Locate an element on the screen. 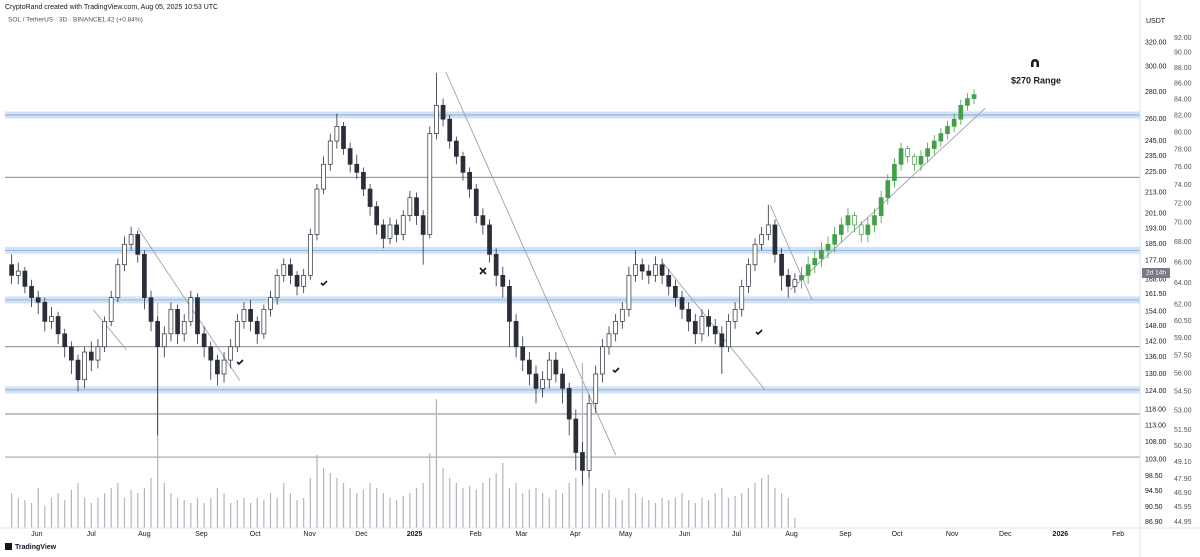 Image resolution: width=1200 pixels, height=557 pixels. x-tick-label: May is located at coordinates (626, 534).